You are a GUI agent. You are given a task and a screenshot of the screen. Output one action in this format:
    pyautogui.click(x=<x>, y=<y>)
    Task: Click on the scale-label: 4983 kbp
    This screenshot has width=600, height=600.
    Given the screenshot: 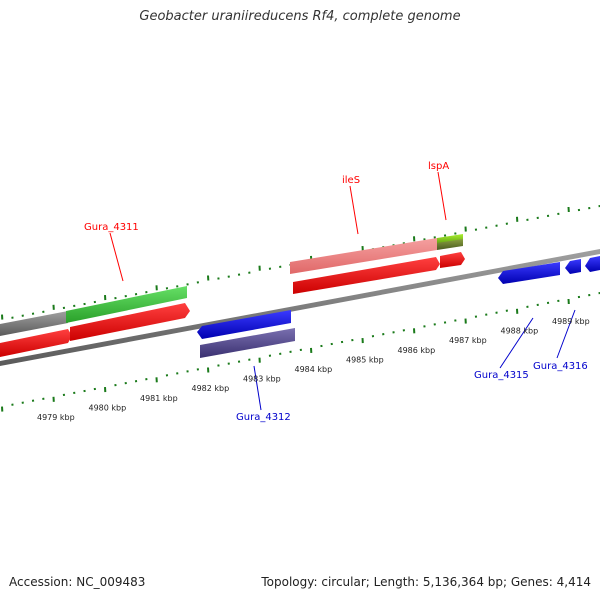 What is the action you would take?
    pyautogui.click(x=262, y=379)
    